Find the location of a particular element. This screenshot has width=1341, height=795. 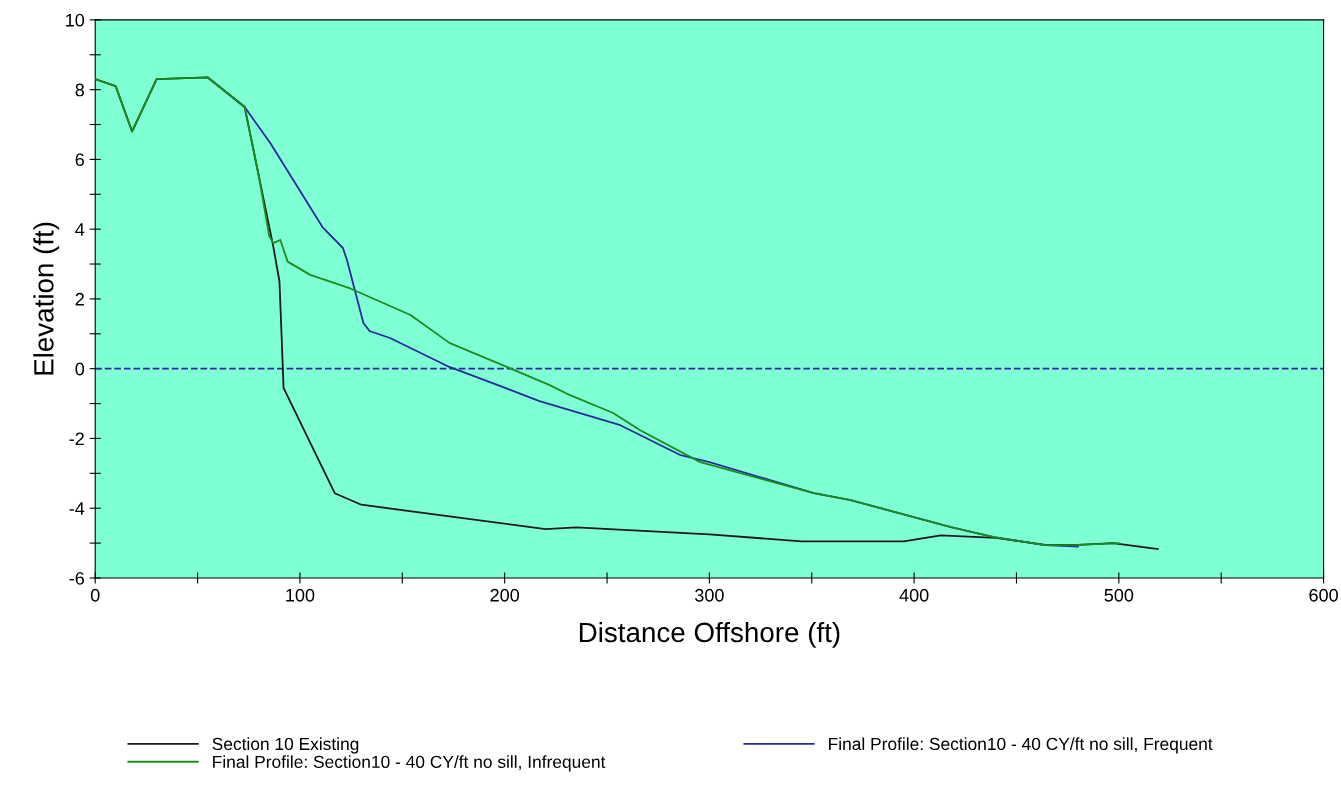

x-axis-title: Distance Offshore (ft) is located at coordinates (709, 634).